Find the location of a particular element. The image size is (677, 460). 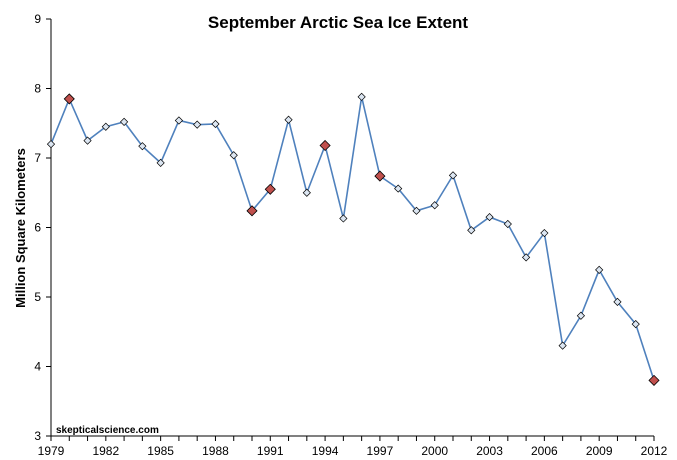

y-tick-label: 4 is located at coordinates (37, 367).